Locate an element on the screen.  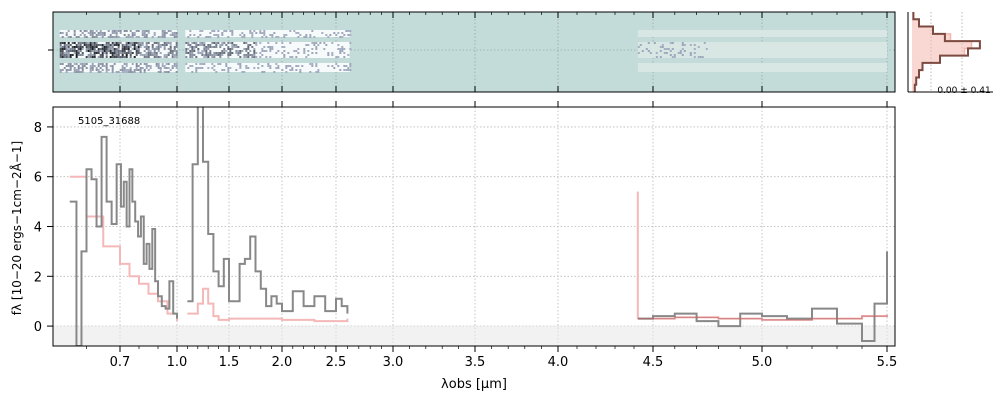
y-tick-label: 6 is located at coordinates (38, 178).